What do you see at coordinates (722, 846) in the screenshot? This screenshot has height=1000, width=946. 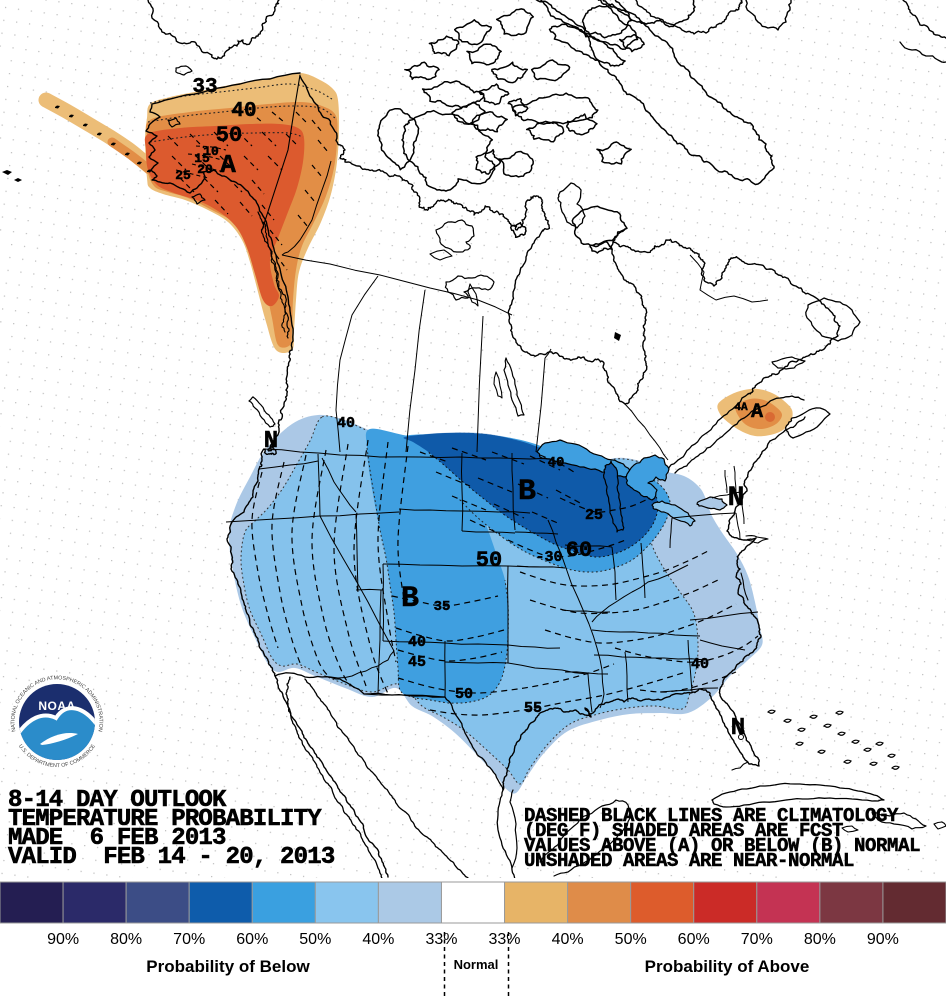 I see `svg-text:VALUES ABOVE (A) OR BELOW (B): VALUES ABOVE (A) OR BELOW (B) NORMAL` at bounding box center [722, 846].